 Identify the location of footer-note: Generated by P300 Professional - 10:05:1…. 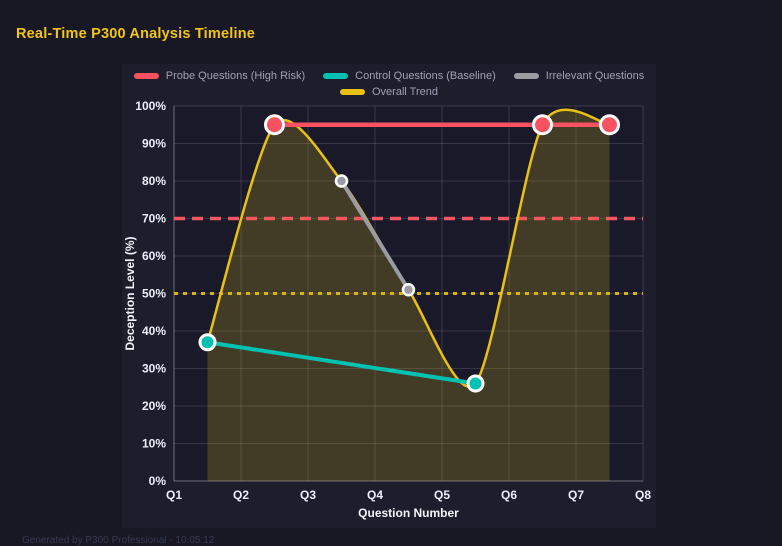
(118, 540).